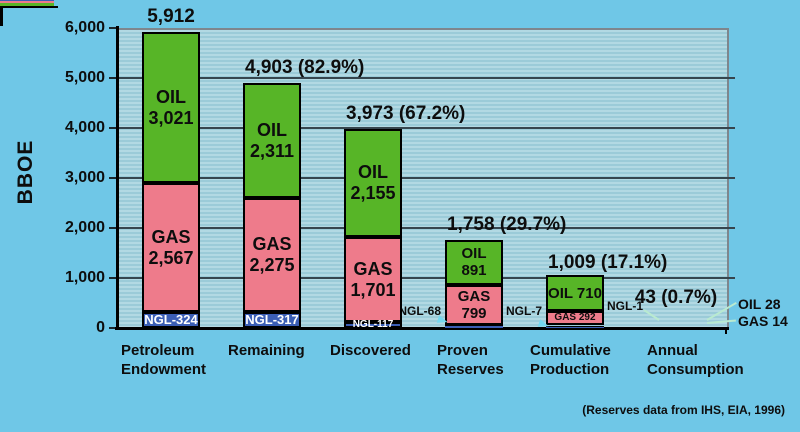 Image resolution: width=800 pixels, height=432 pixels. I want to click on bar-total-label: 43 (0.7%), so click(676, 297).